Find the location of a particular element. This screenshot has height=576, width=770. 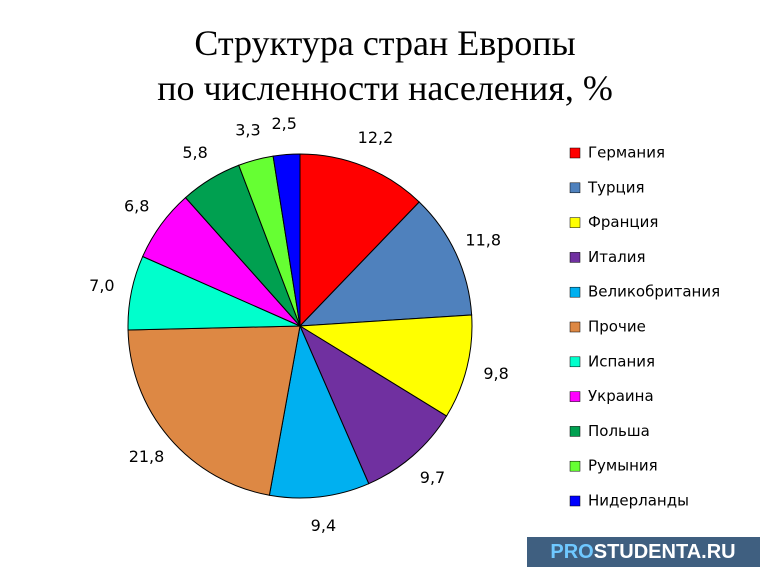

chart-title: Структура стран Европы is located at coordinates (384, 43).